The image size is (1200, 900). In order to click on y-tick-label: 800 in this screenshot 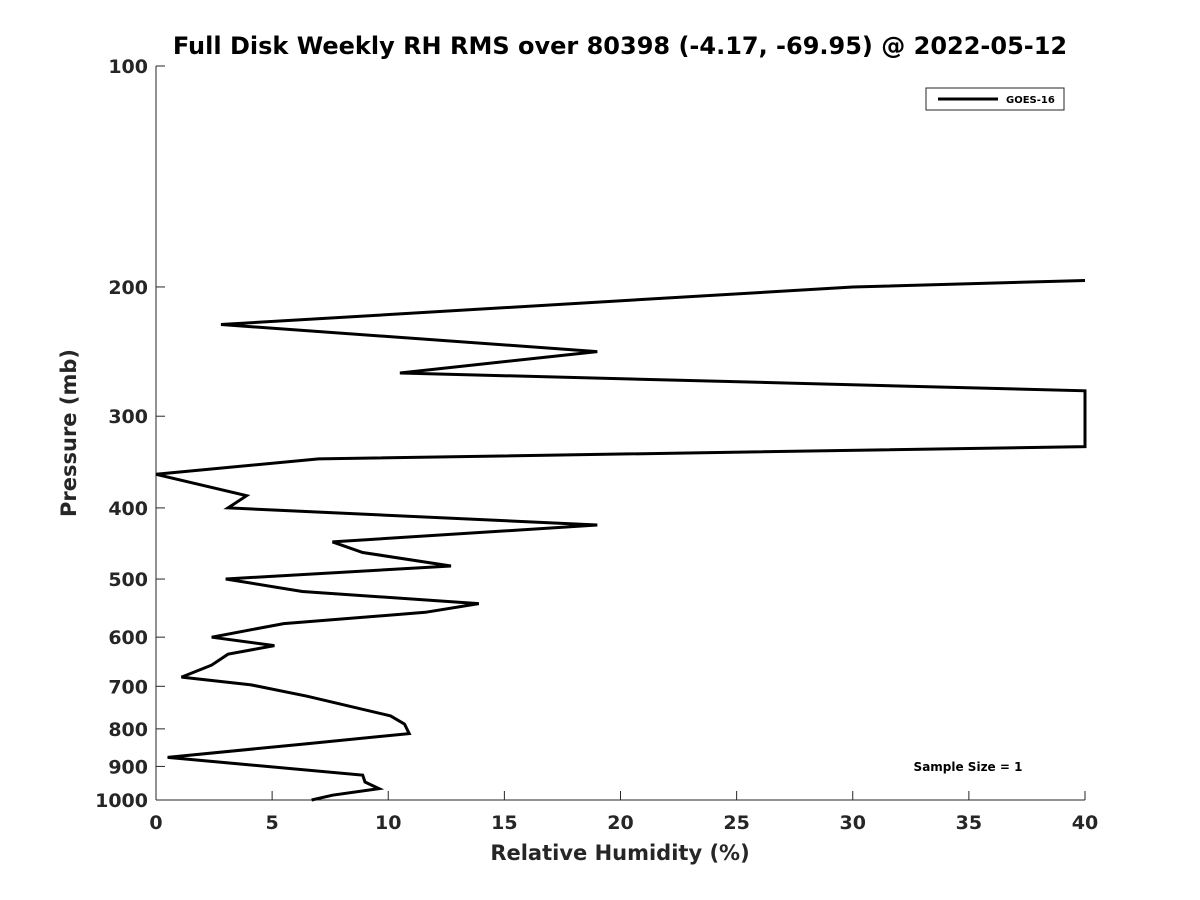, I will do `click(128, 730)`.